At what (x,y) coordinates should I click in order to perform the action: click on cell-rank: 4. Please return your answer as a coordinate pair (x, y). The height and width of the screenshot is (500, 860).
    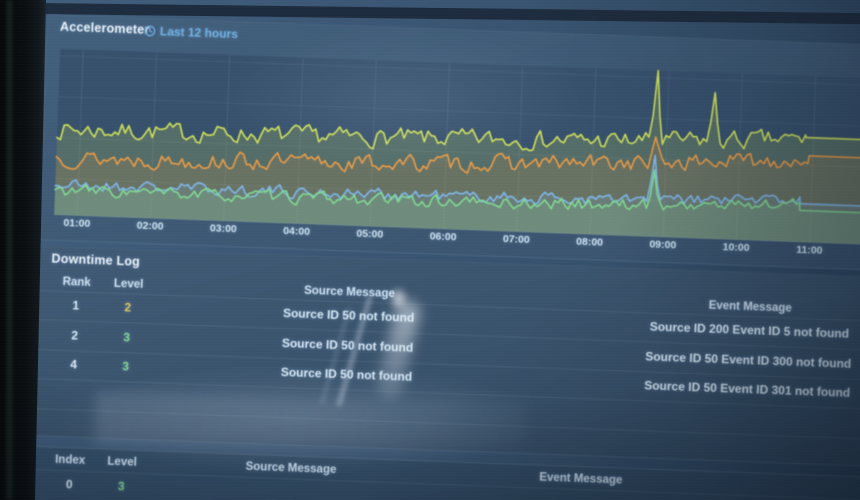
    Looking at the image, I should click on (74, 364).